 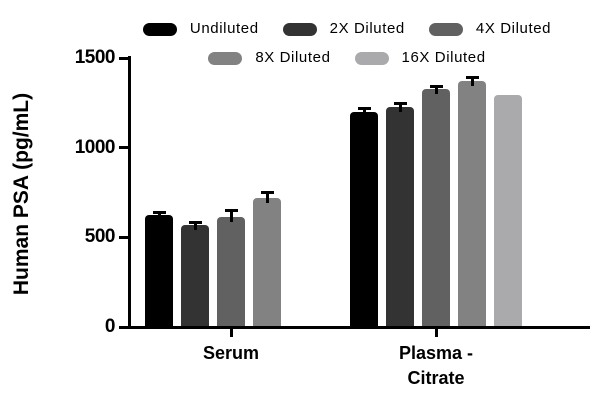 I want to click on legend-item-2x-diluted: 2X Diluted, so click(x=343, y=29).